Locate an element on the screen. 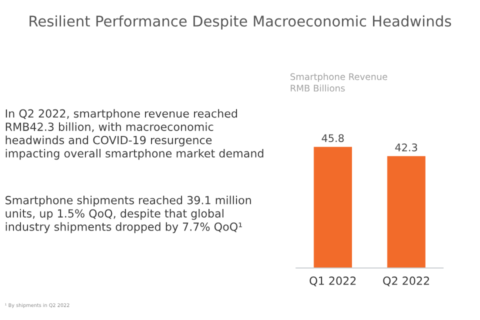 This screenshot has width=480, height=320. chart-subtitle: Smartphone Revenue RMB Billions is located at coordinates (339, 82).